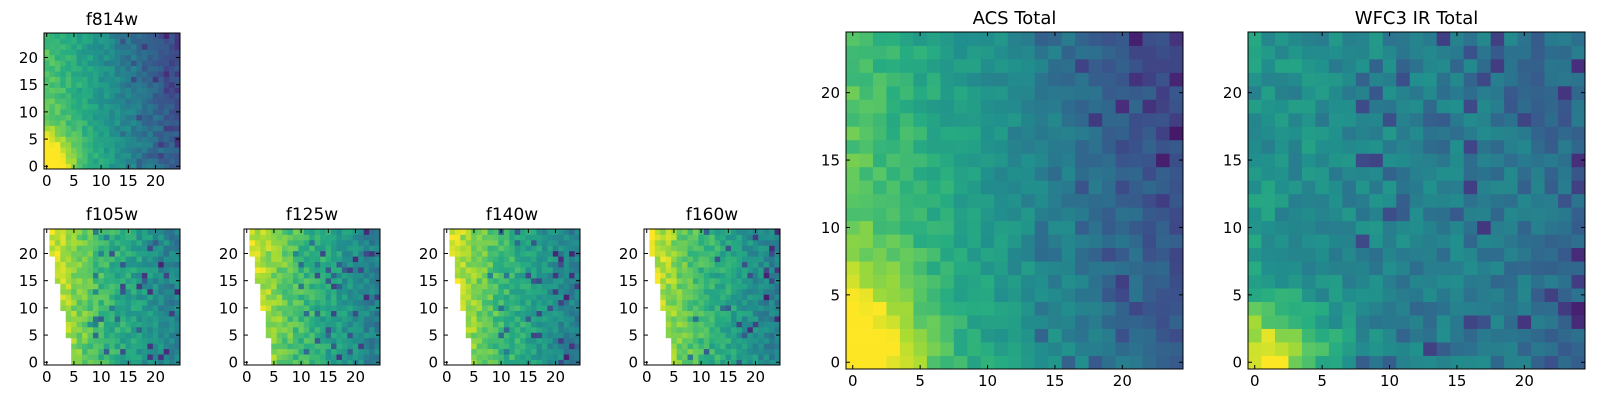 This screenshot has width=1600, height=400. What do you see at coordinates (115, 297) in the screenshot?
I see `heatmap-cells` at bounding box center [115, 297].